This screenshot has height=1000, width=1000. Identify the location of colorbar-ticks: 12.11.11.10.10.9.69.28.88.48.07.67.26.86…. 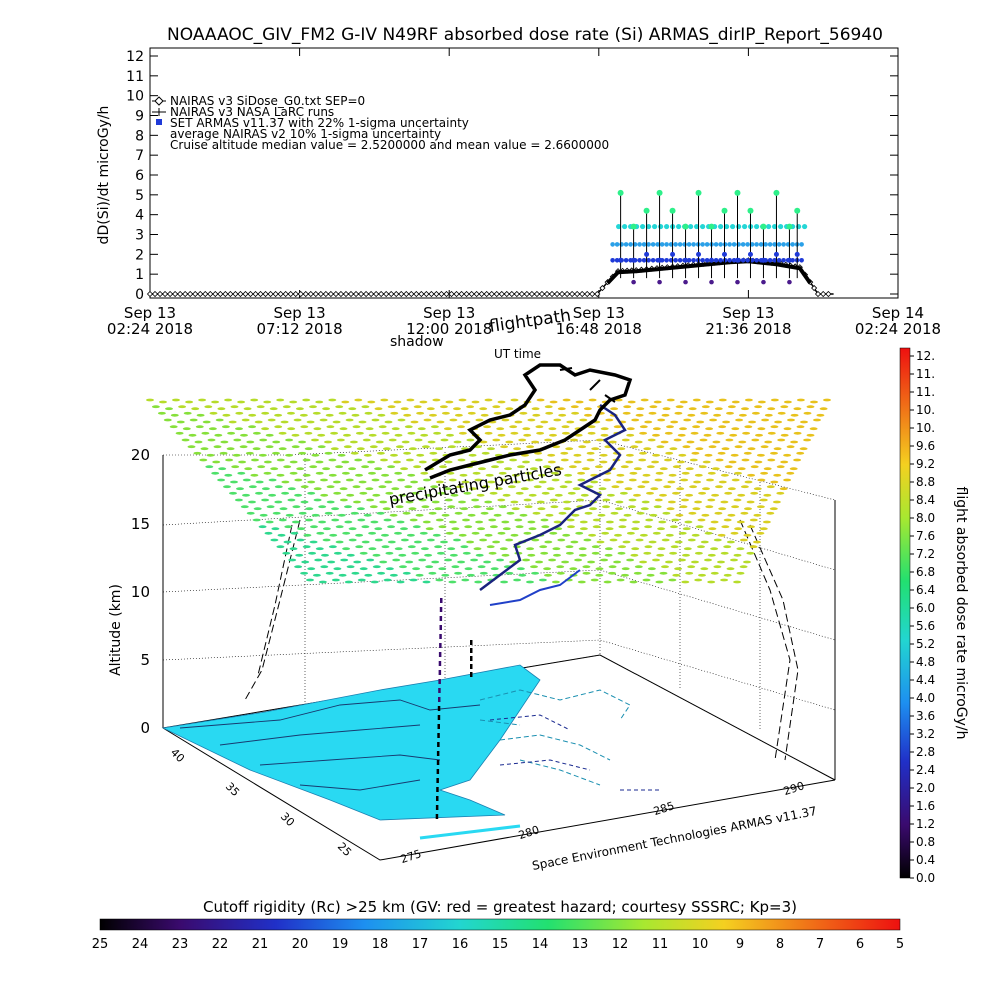
(922, 617).